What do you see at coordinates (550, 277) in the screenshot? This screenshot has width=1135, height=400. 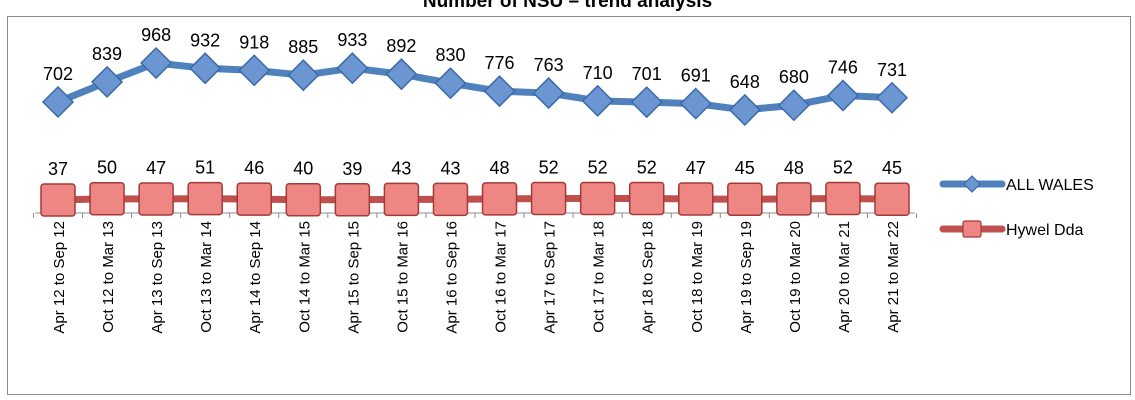 I see `x-tick-label: Apr 17 to Sep 17` at bounding box center [550, 277].